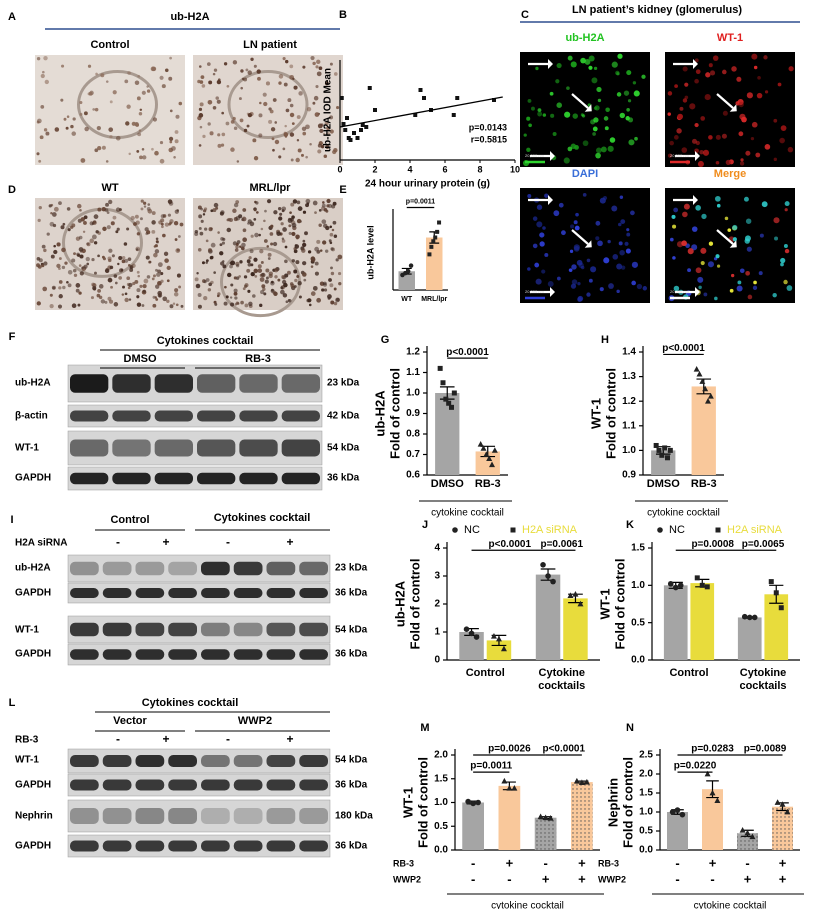 The image size is (825, 909). Describe the element at coordinates (509, 878) in the screenshot. I see `sign: -` at that location.